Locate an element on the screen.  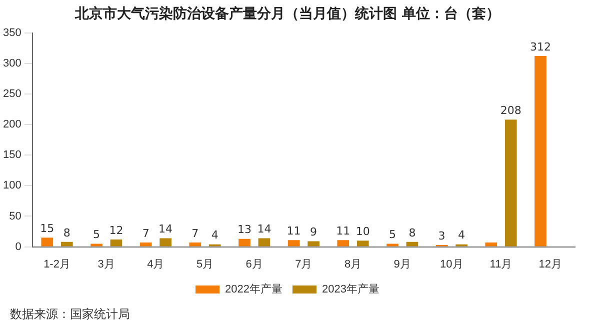
y-tick-label: 350 is located at coordinates (12, 32).